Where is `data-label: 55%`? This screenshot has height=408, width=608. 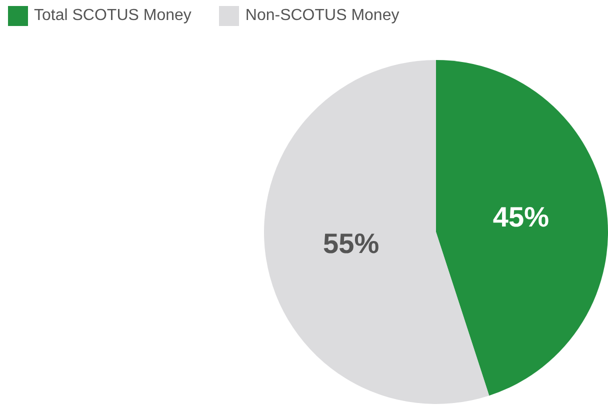 data-label: 55% is located at coordinates (351, 244).